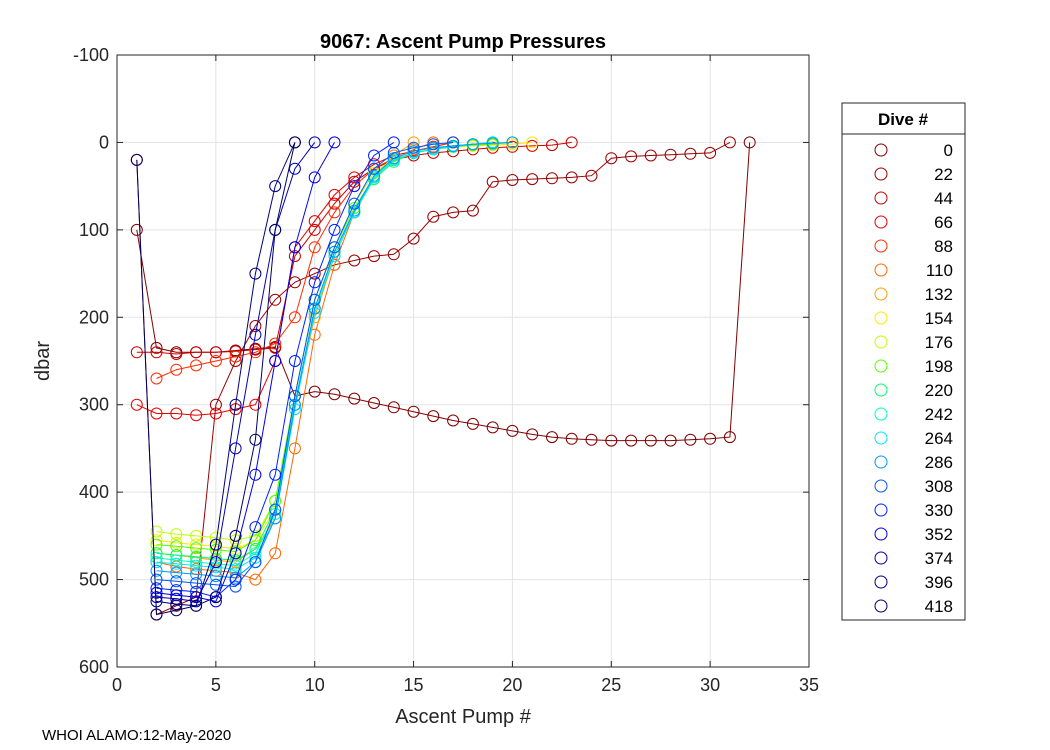  I want to click on legend-title: Dive #, so click(903, 119).